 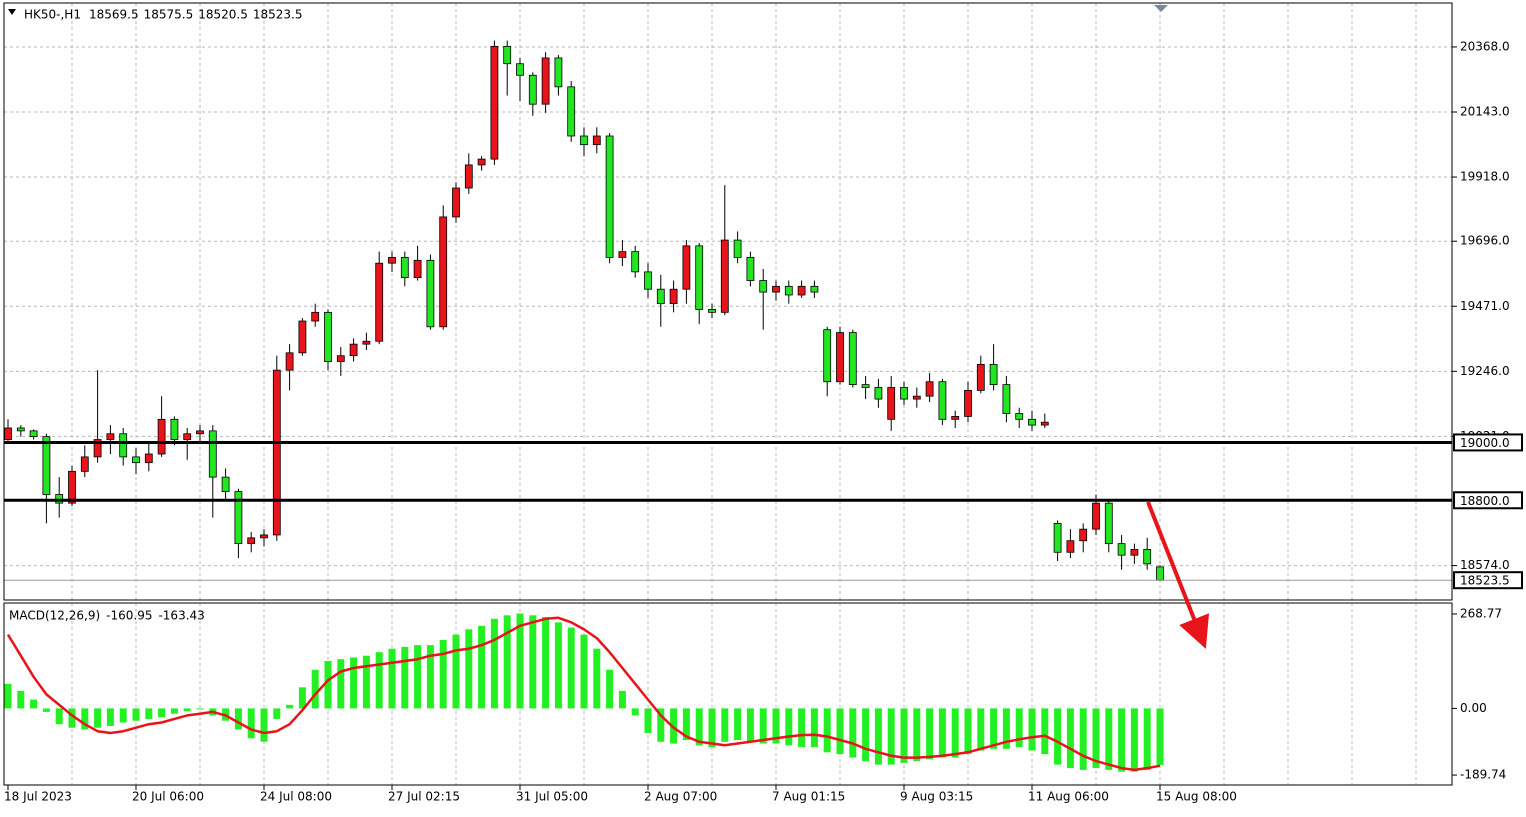 I want to click on y-tick-label: 18574.0, so click(x=1485, y=565).